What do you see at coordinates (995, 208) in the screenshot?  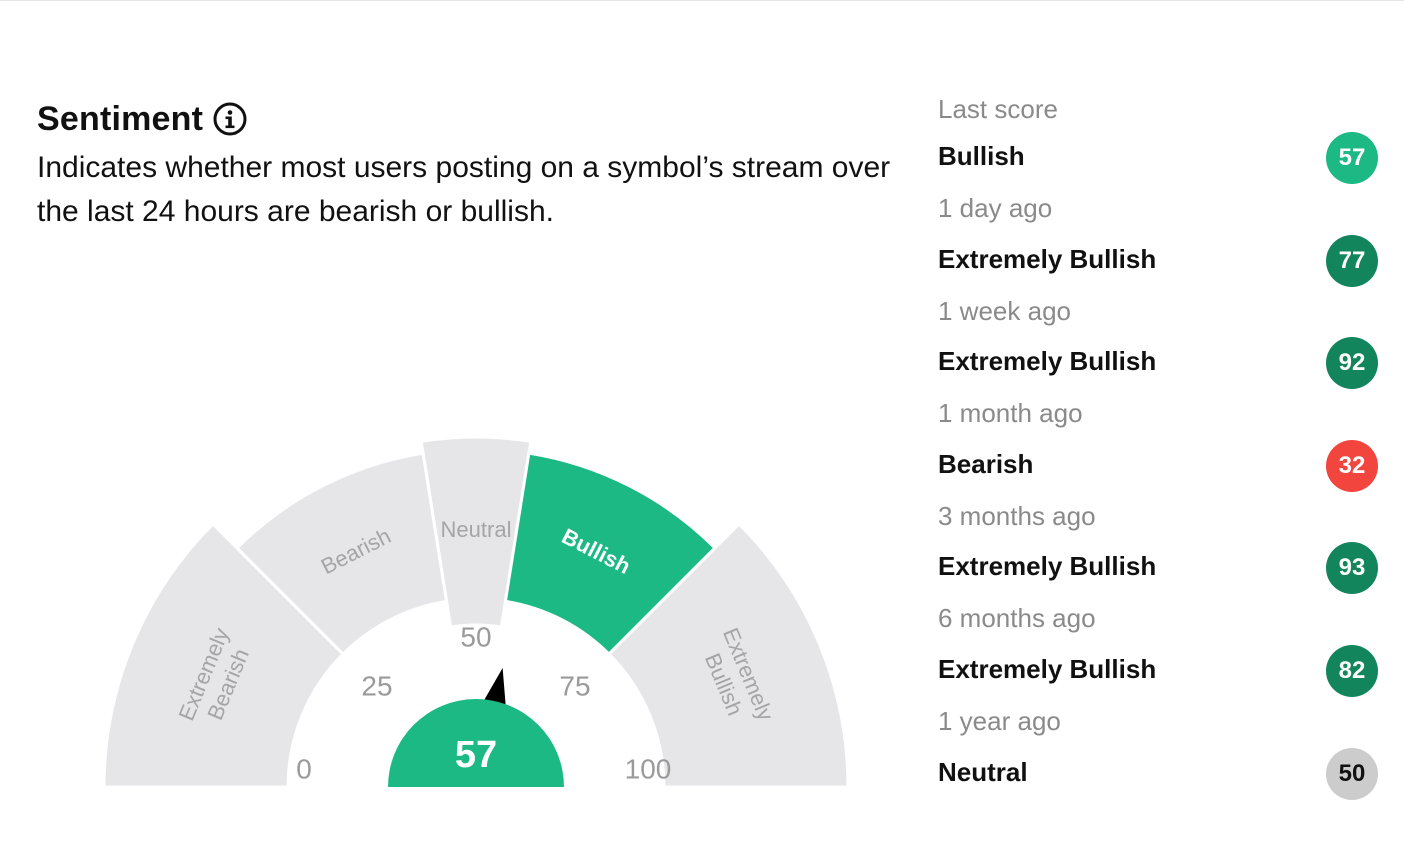 I see `history-time: 1 day ago` at bounding box center [995, 208].